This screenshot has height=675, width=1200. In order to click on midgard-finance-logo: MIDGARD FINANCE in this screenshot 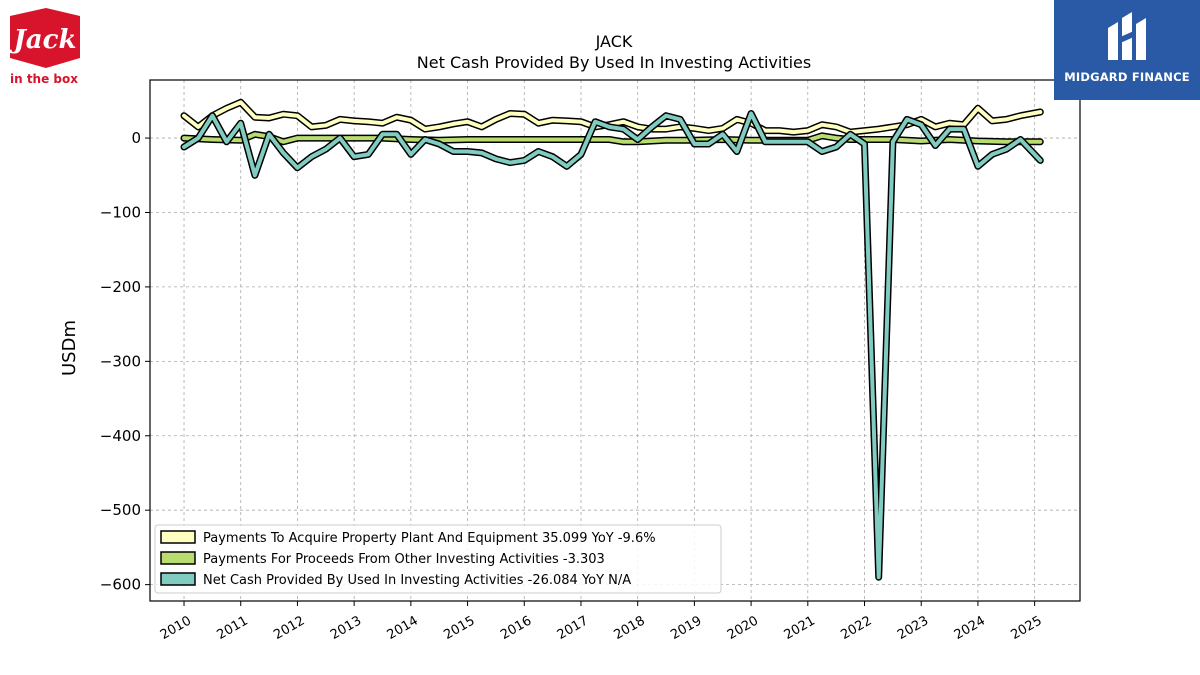, I will do `click(1127, 50)`.